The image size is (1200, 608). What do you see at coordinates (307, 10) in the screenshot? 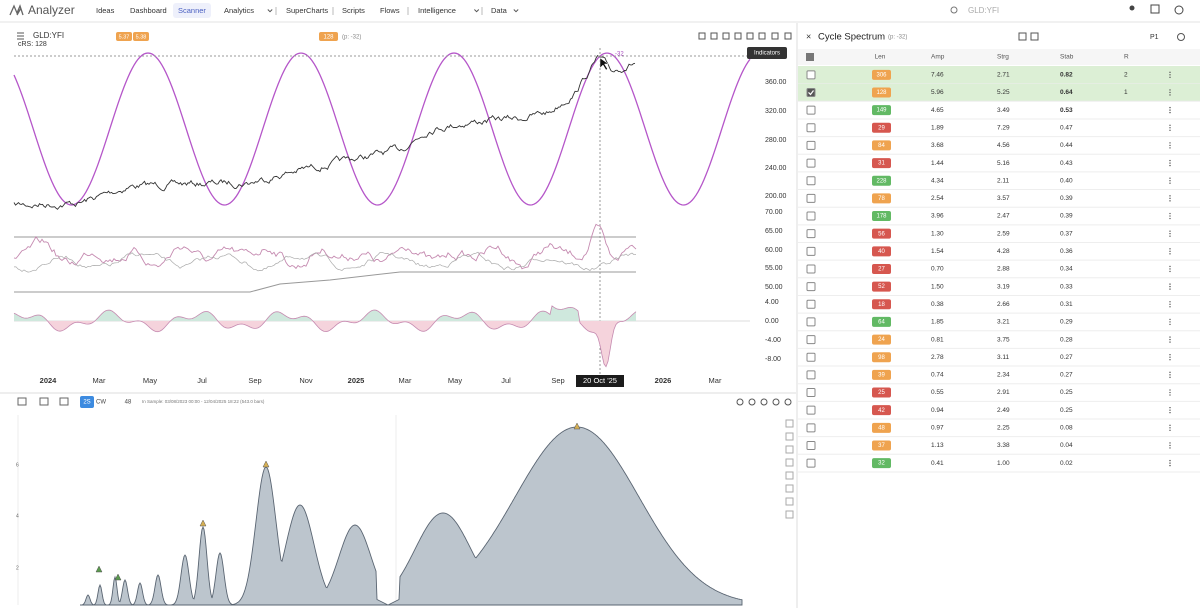
I see `nav-item: SuperCharts` at bounding box center [307, 10].